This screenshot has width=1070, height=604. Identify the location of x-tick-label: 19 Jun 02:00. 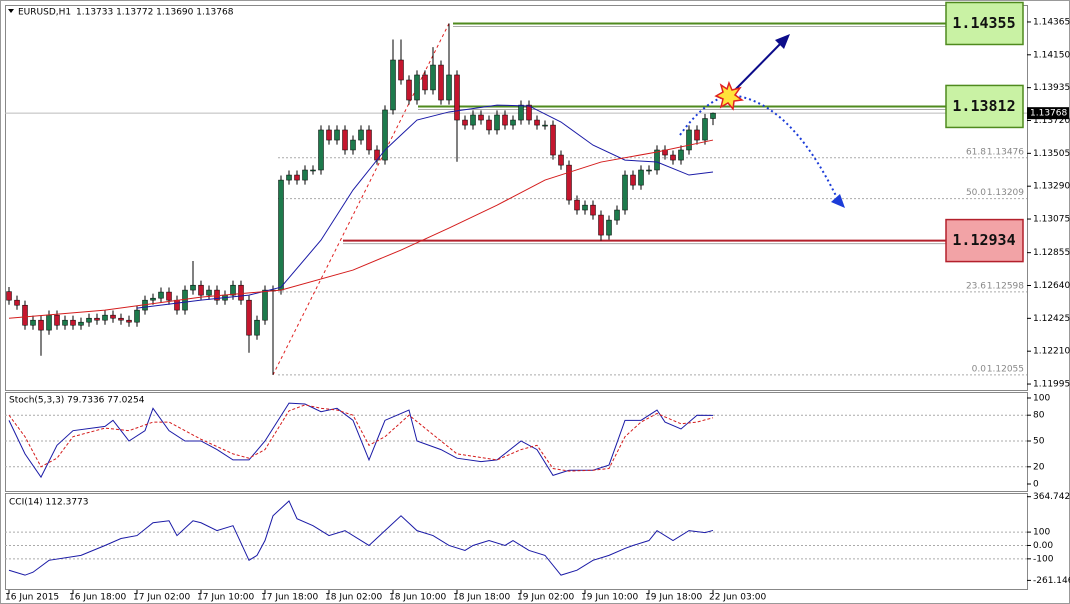
(545, 598).